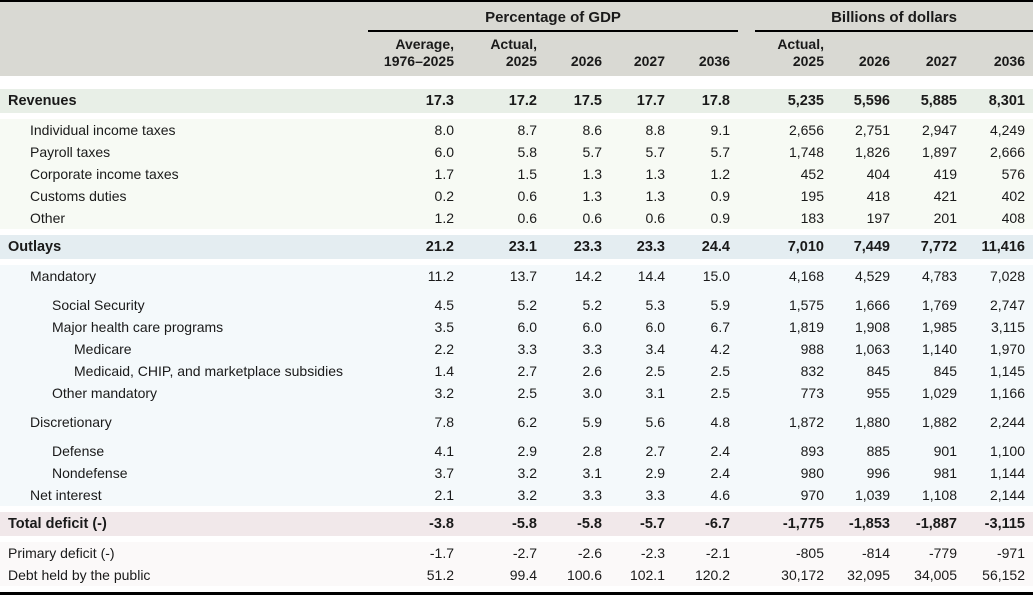  What do you see at coordinates (812, 196) in the screenshot?
I see `value-cell: 195` at bounding box center [812, 196].